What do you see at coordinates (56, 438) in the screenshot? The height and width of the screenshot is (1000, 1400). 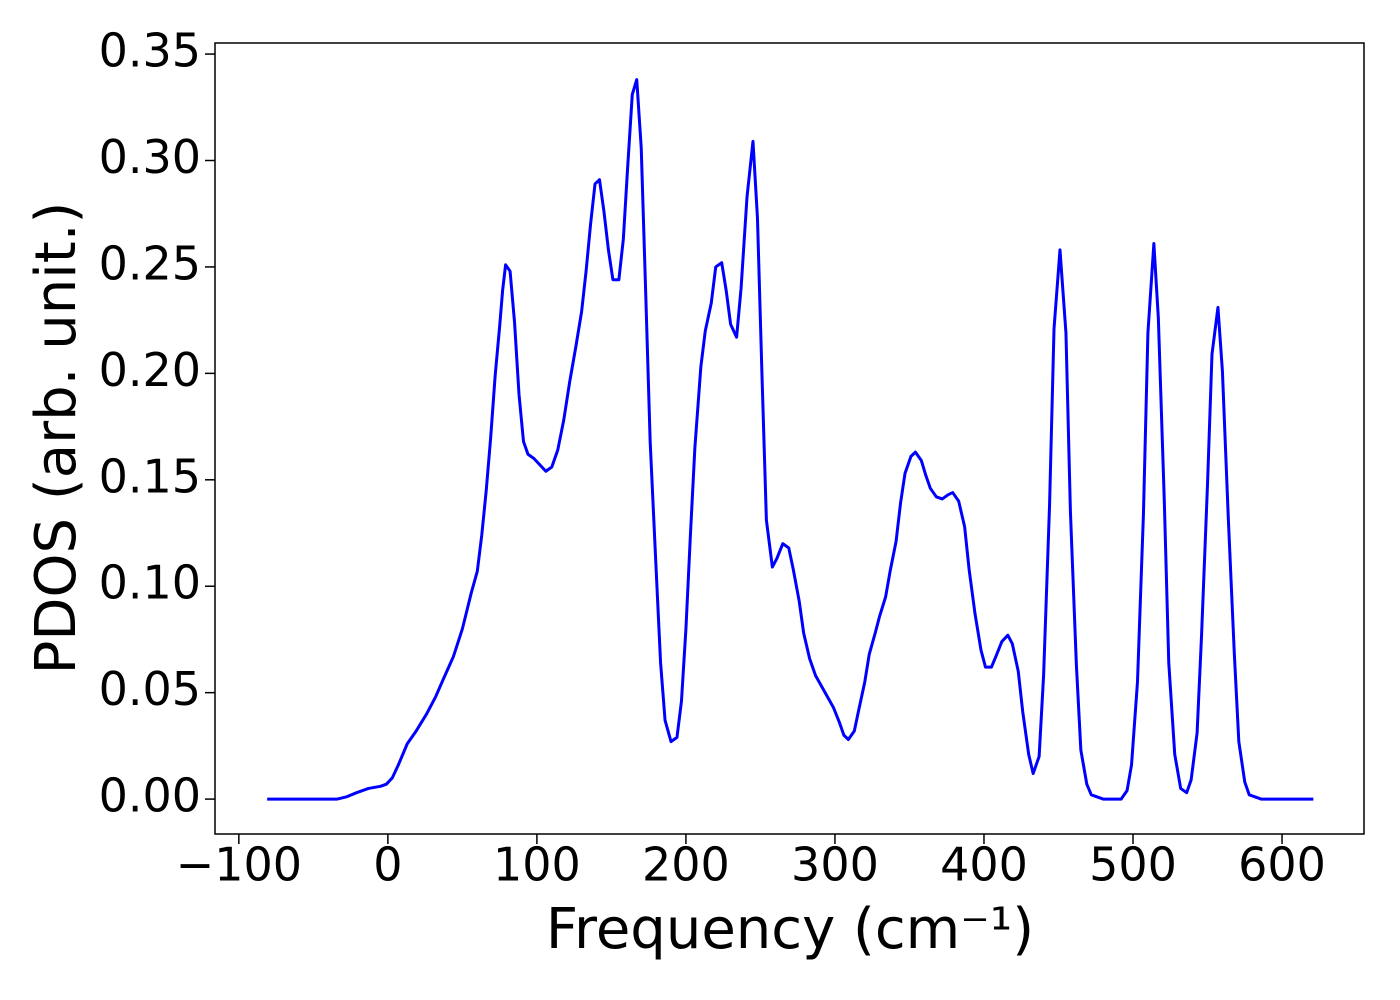 I see `y-axis-label: PDOS (arb. unit.)` at bounding box center [56, 438].